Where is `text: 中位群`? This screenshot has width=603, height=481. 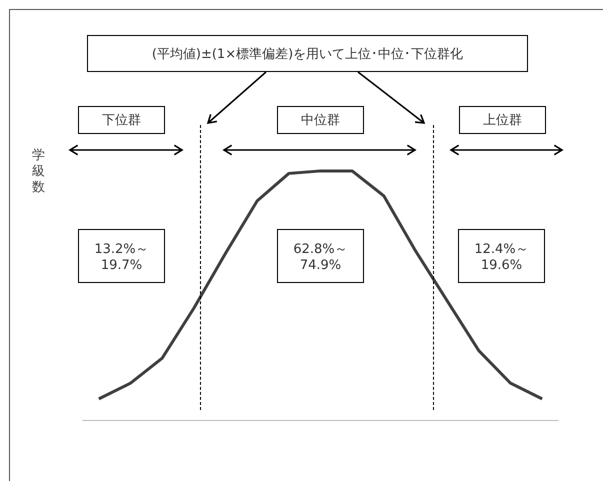
text: 中位群 is located at coordinates (320, 120).